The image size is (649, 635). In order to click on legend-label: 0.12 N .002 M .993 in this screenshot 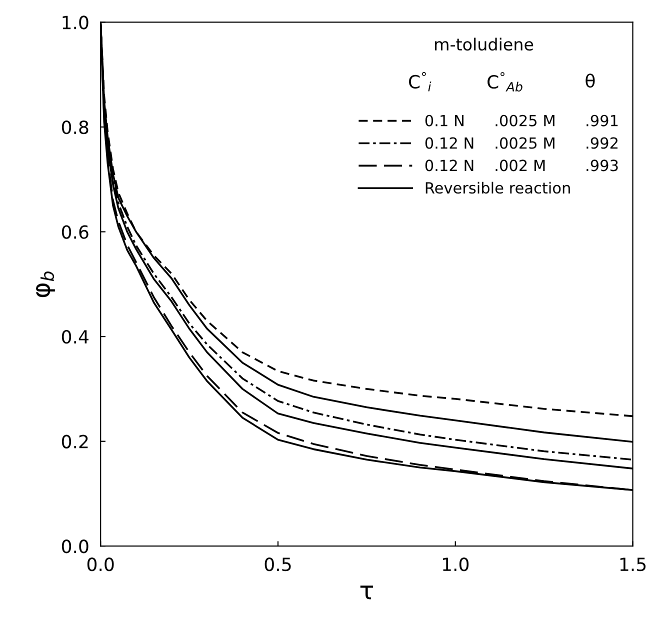, I will do `click(521, 166)`.